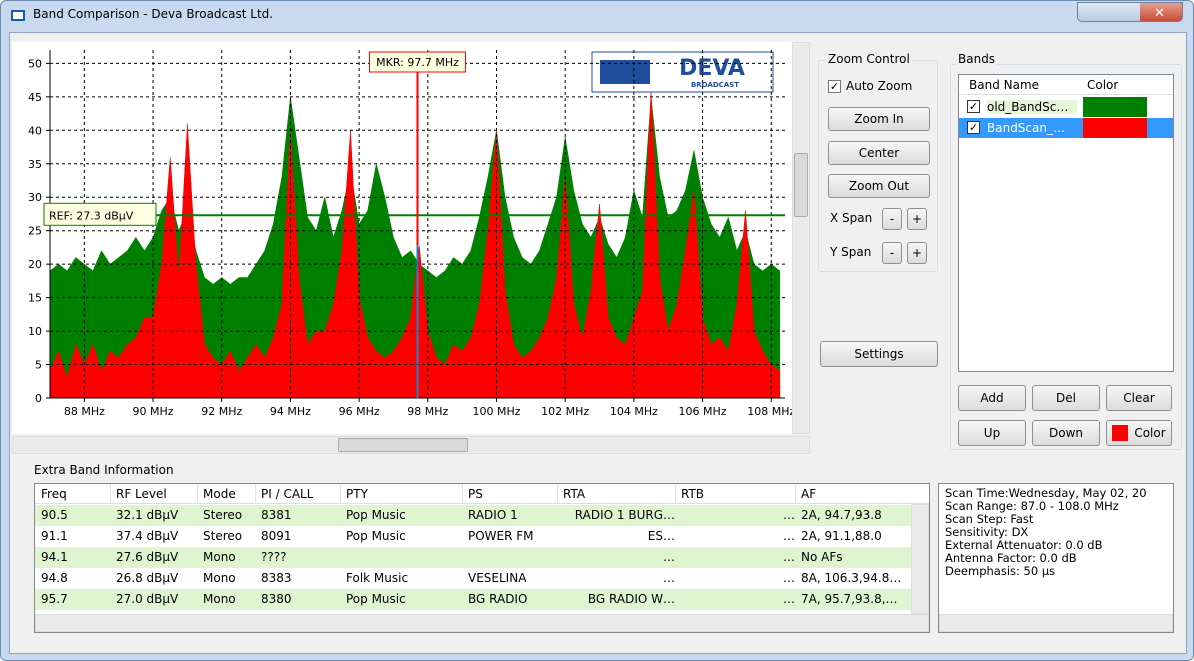 Image resolution: width=1194 pixels, height=661 pixels. Describe the element at coordinates (54, 494) in the screenshot. I see `header-cell: Freq` at that location.